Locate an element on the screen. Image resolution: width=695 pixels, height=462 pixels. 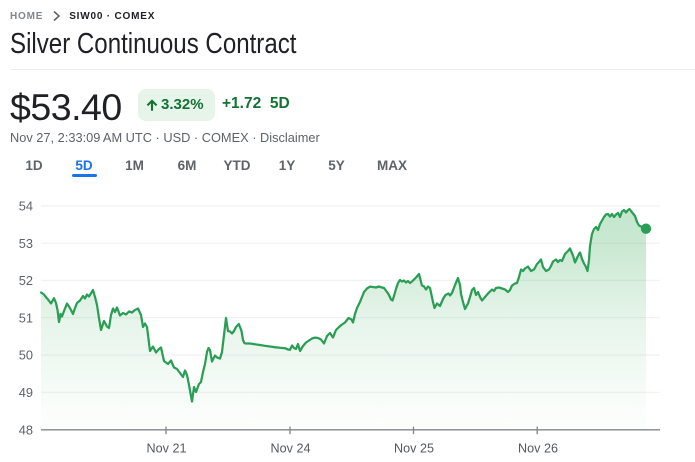
svg-text: 53 is located at coordinates (26, 243).